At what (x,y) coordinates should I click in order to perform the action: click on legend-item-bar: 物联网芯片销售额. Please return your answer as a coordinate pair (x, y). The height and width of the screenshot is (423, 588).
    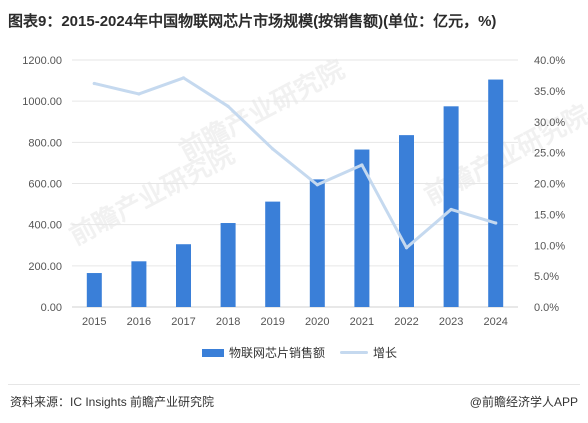
    Looking at the image, I should click on (263, 352).